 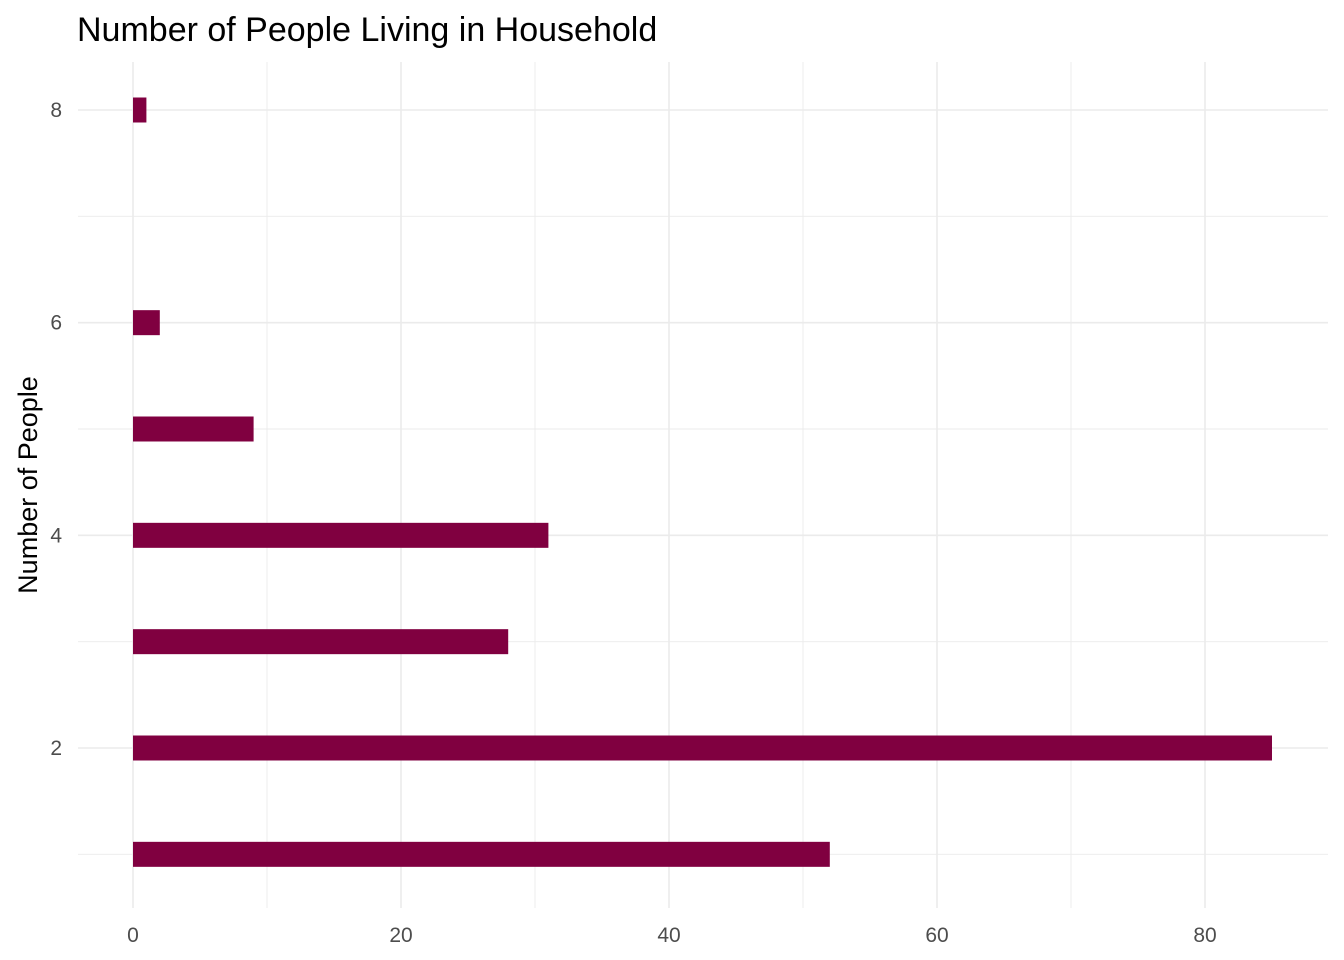 What do you see at coordinates (56, 110) in the screenshot?
I see `y-tick-label: 8` at bounding box center [56, 110].